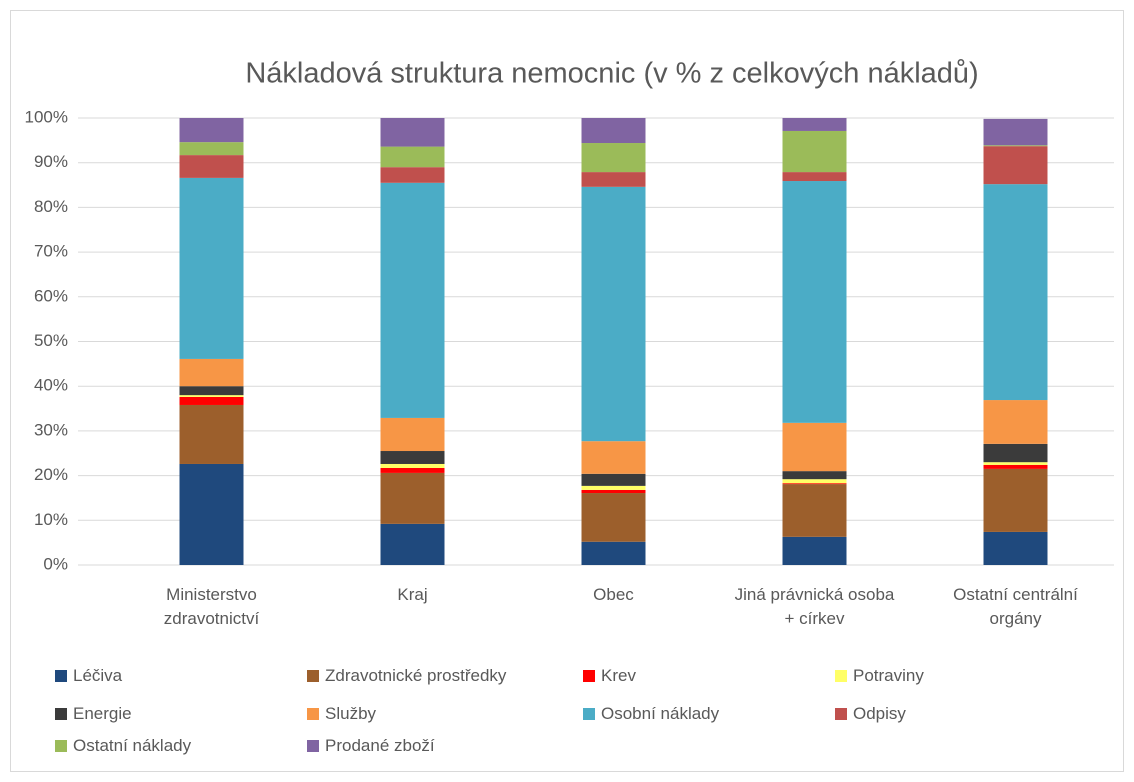 This screenshot has height=782, width=1134. I want to click on x-tick-label: Ostatní centrální orgány, so click(1015, 606).